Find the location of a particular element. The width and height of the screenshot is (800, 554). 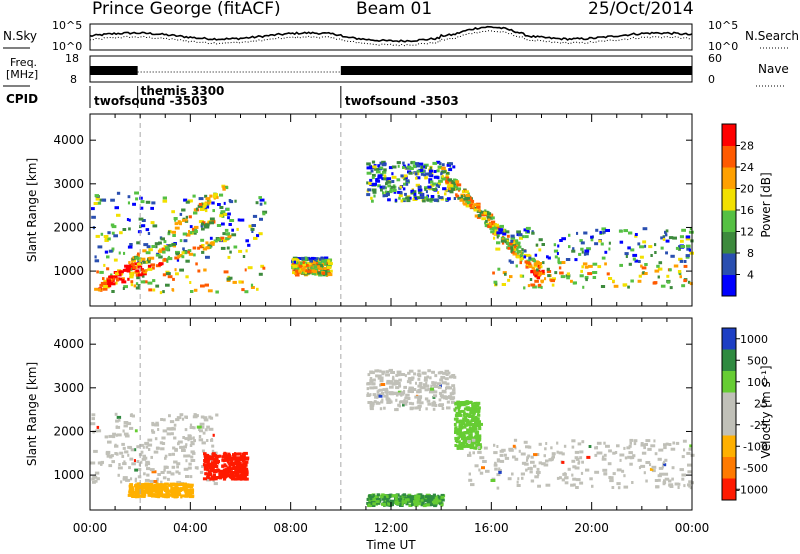

colorbar-tick-label: -25 is located at coordinates (759, 425).